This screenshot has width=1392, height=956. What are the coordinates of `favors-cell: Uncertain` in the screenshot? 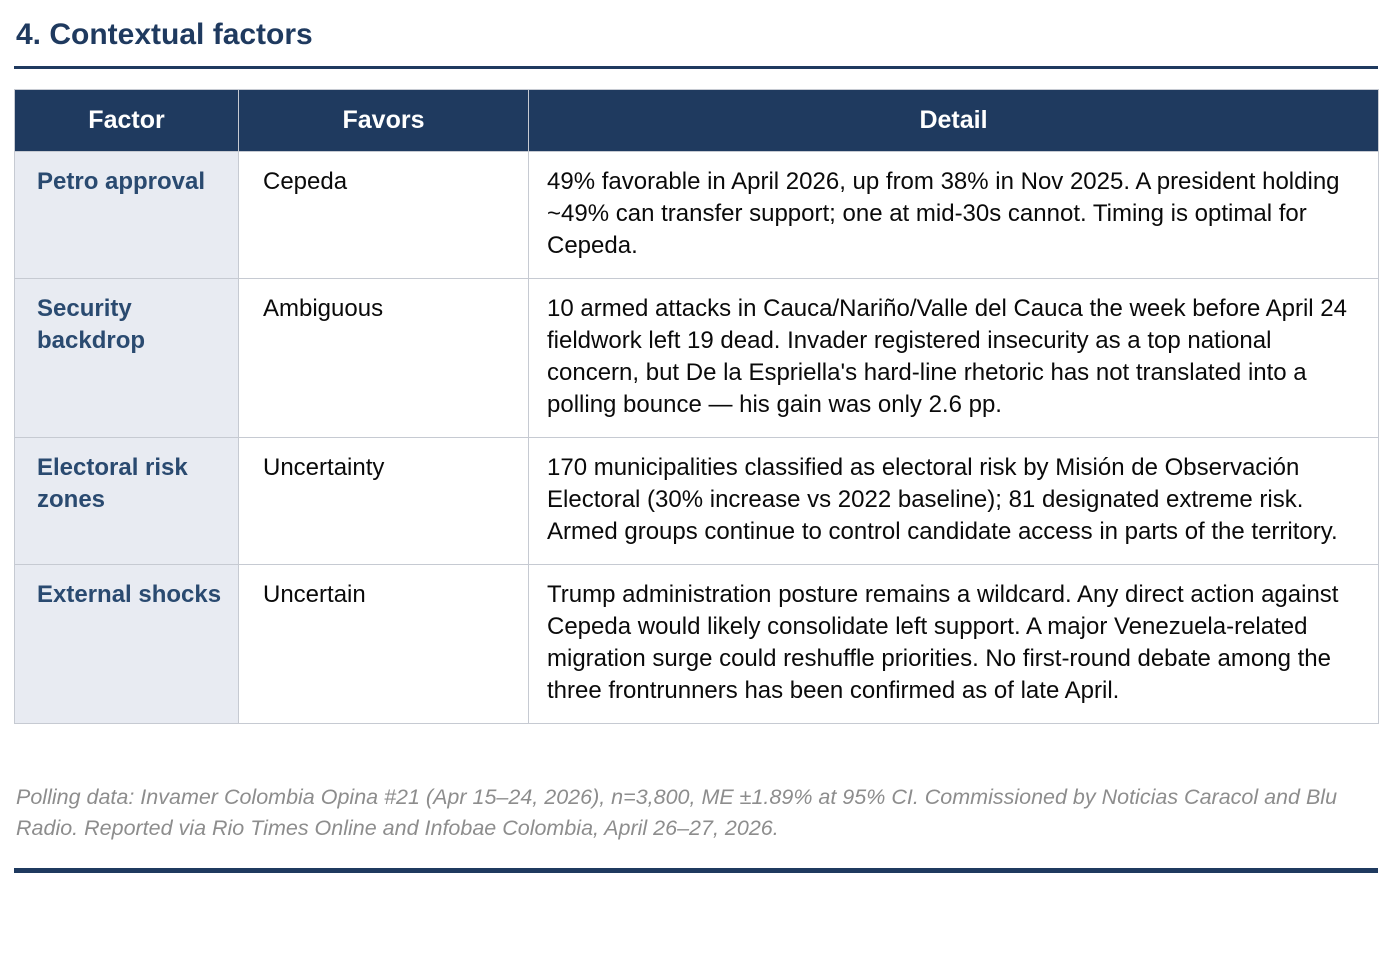 It's located at (383, 644).